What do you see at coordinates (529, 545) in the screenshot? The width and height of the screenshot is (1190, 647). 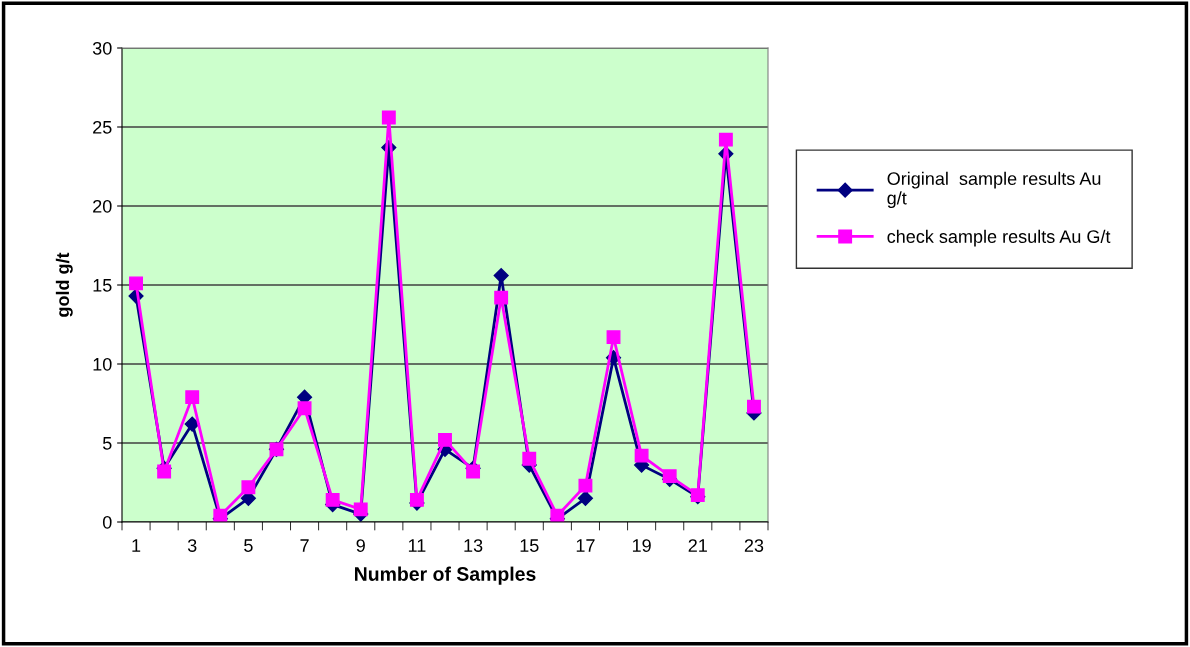 I see `x-tick-label: 15` at bounding box center [529, 545].